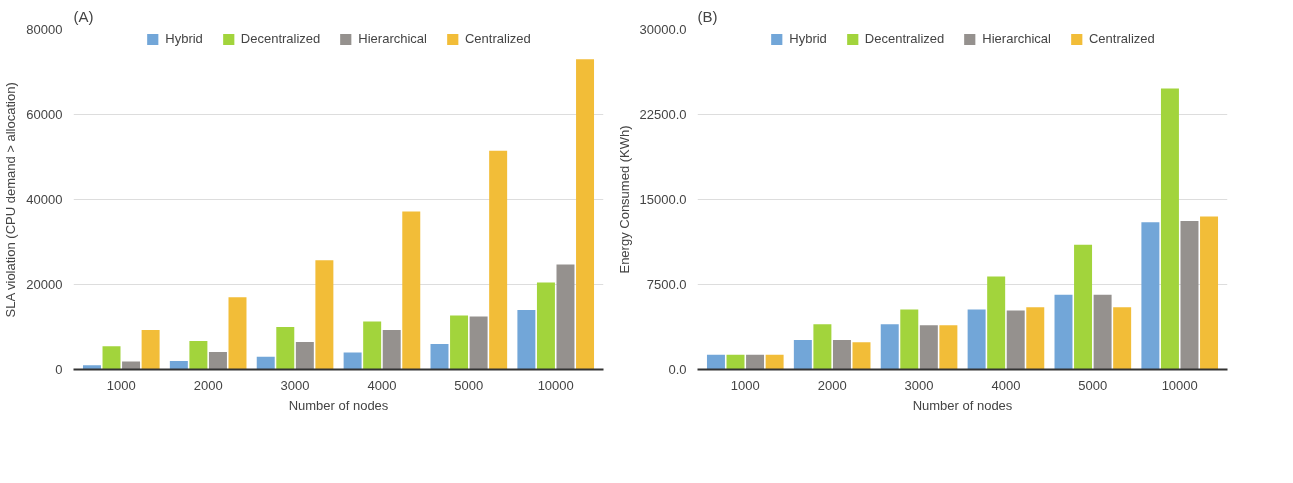  What do you see at coordinates (707, 16) in the screenshot?
I see `chart-title: (B)` at bounding box center [707, 16].